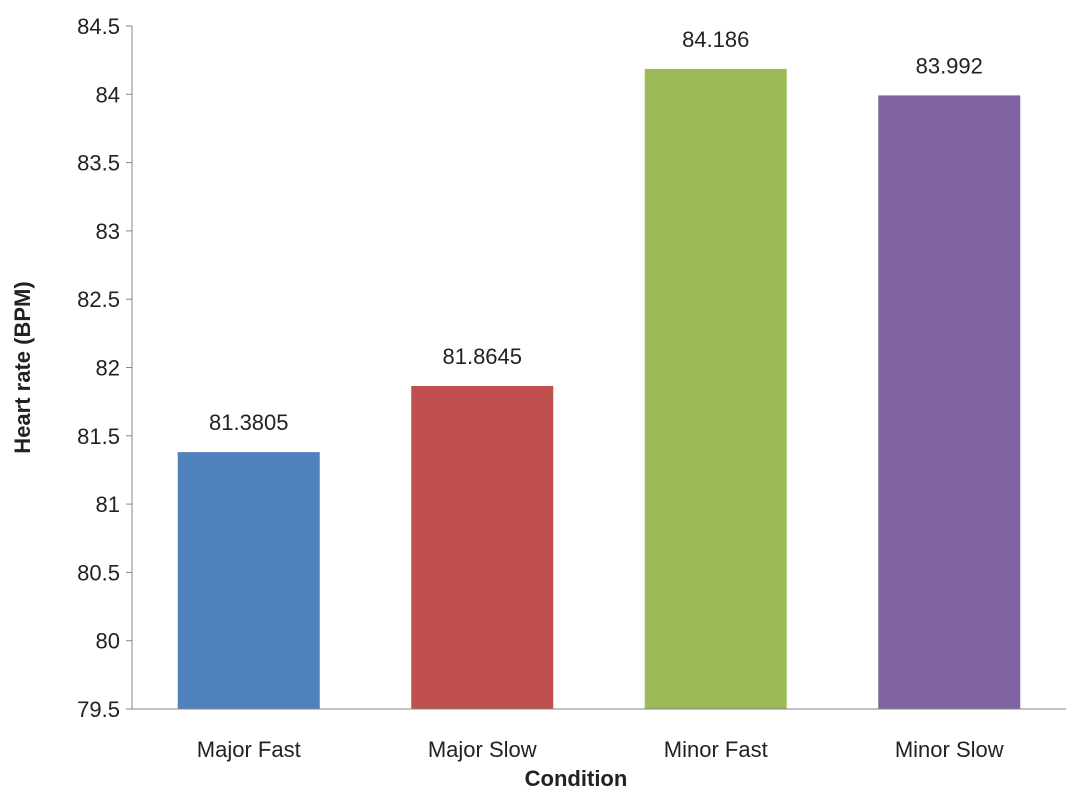 The image size is (1066, 797). Describe the element at coordinates (108, 231) in the screenshot. I see `y-tick-label: 83` at that location.